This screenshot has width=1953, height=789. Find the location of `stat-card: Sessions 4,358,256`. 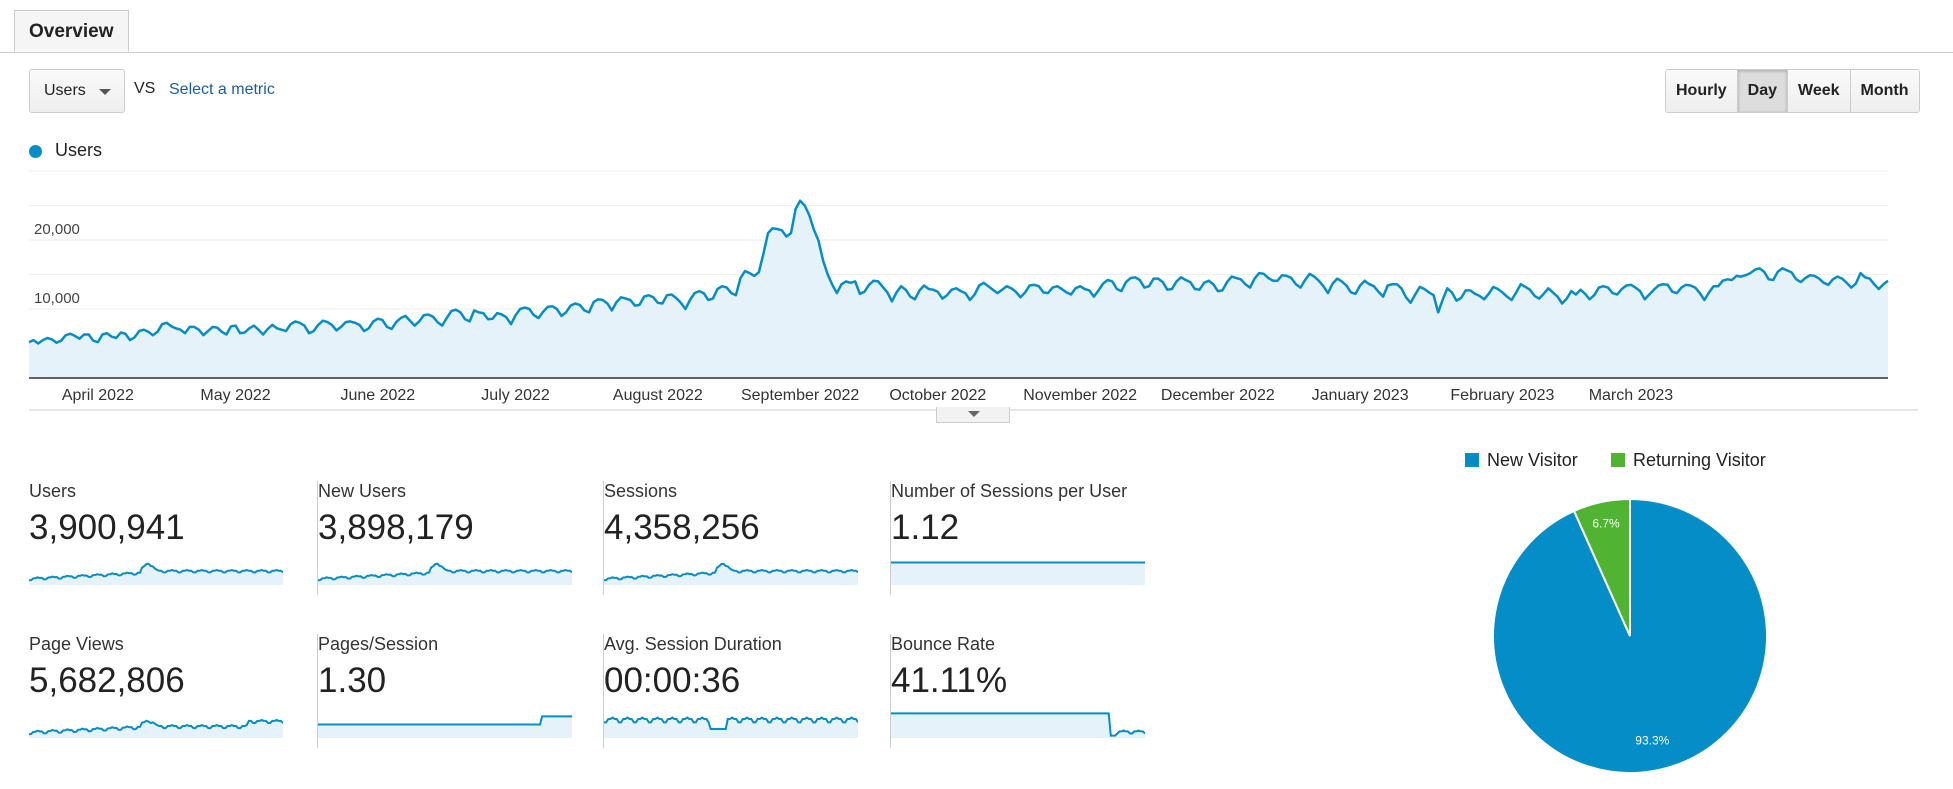

stat-card: Sessions 4,358,256 is located at coordinates (747, 540).